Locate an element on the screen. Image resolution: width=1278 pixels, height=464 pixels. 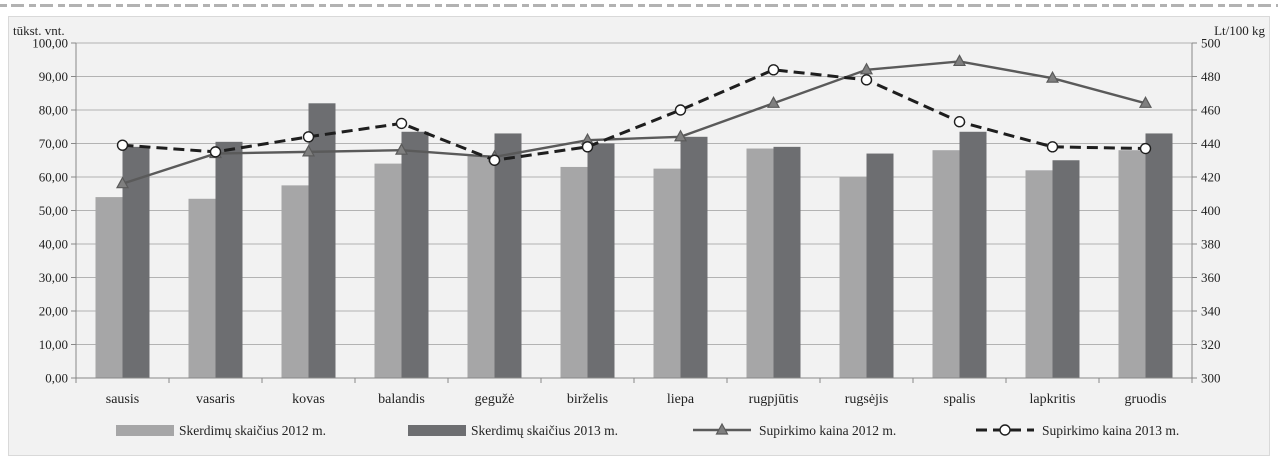
right-tick-label: 380 is located at coordinates (1211, 244).